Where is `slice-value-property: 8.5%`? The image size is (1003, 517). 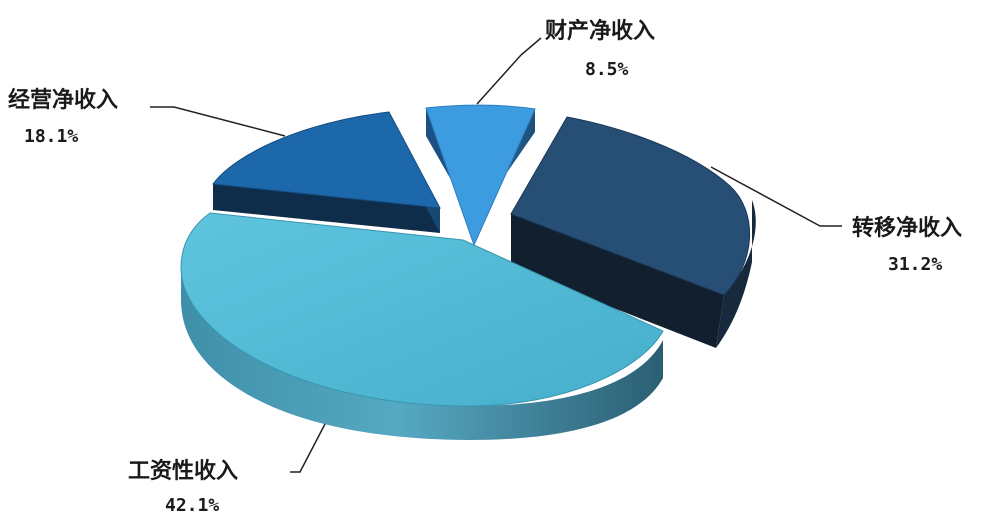 slice-value-property: 8.5% is located at coordinates (607, 69).